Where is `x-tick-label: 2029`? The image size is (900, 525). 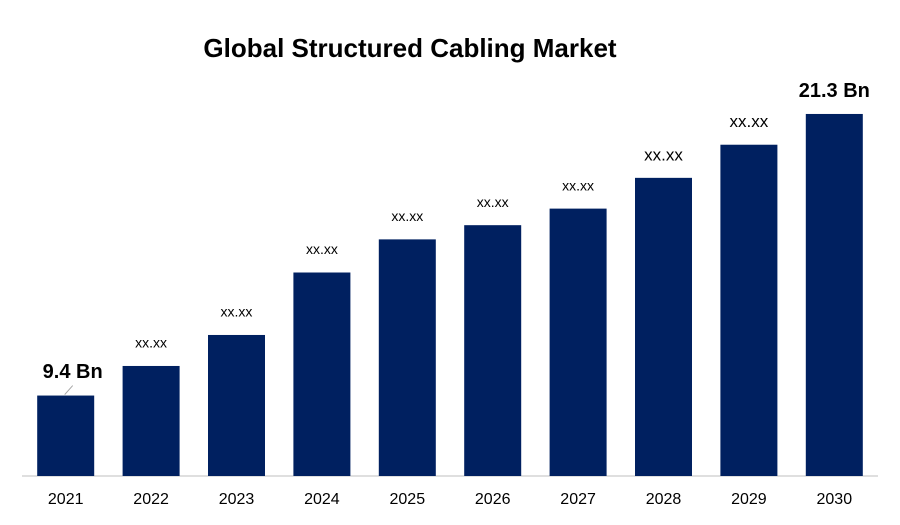 x-tick-label: 2029 is located at coordinates (749, 499).